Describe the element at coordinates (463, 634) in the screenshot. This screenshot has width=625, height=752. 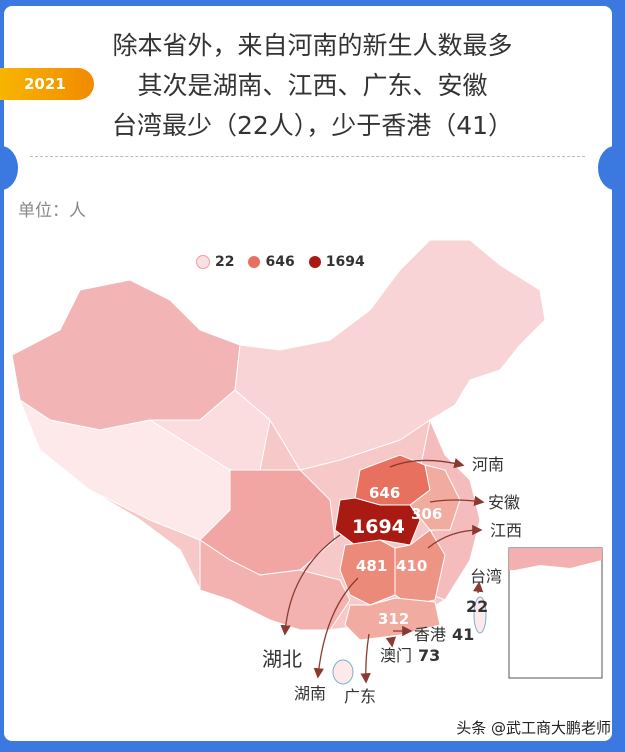
I see `value-hongkong: 41` at that location.